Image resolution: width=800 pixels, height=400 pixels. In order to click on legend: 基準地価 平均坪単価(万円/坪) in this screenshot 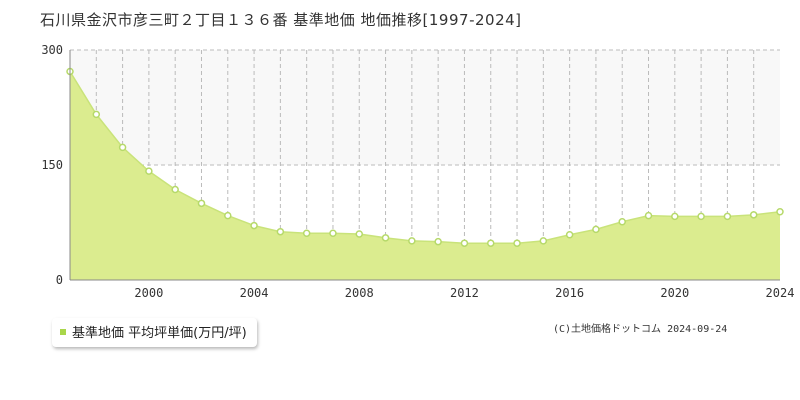, I will do `click(154, 332)`.